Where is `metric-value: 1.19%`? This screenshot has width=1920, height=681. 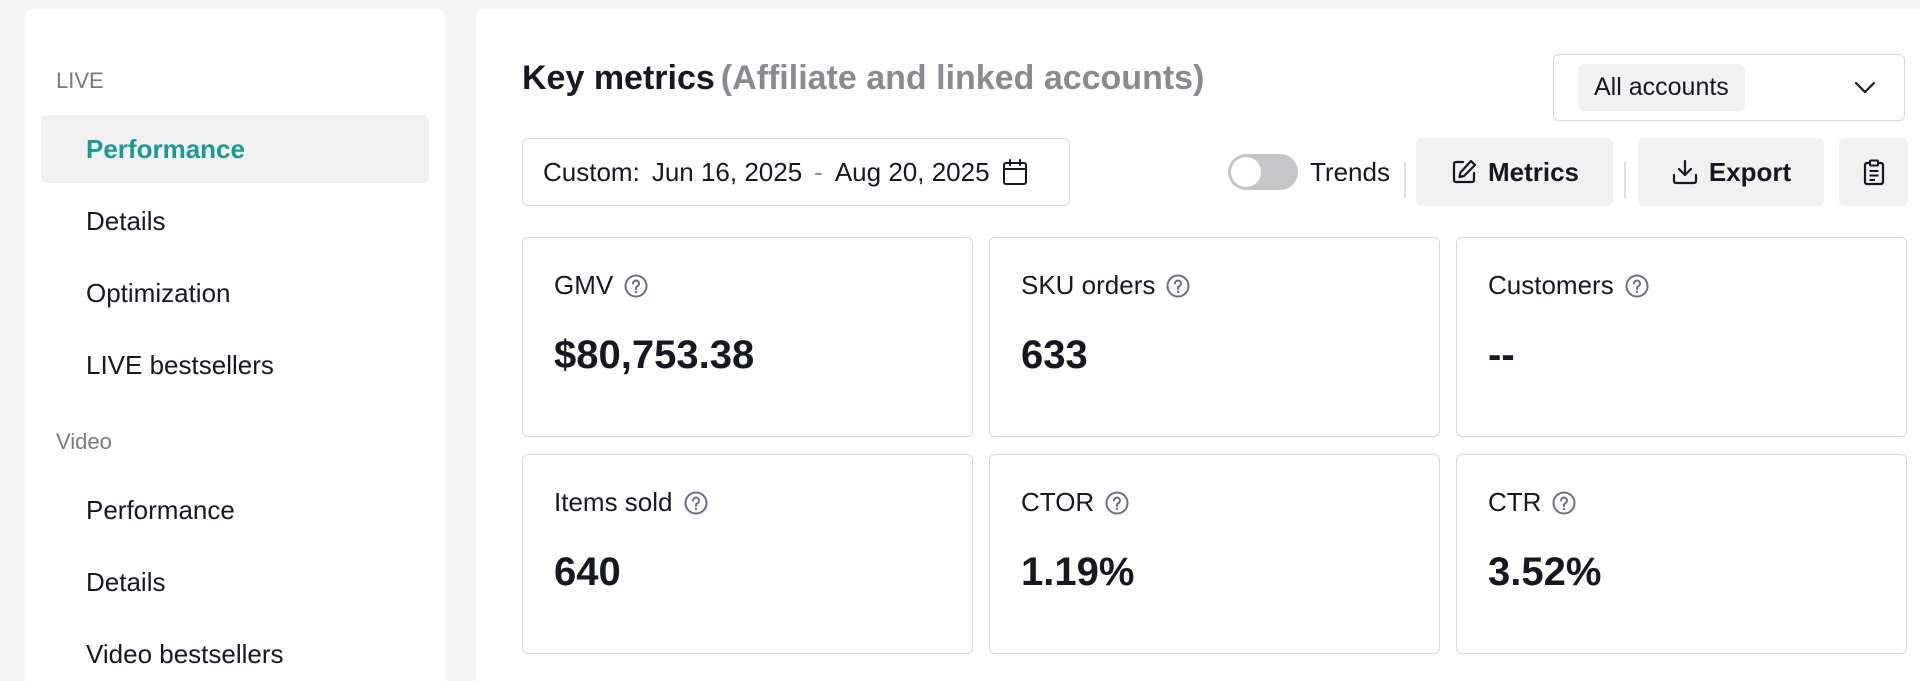 metric-value: 1.19% is located at coordinates (1078, 572).